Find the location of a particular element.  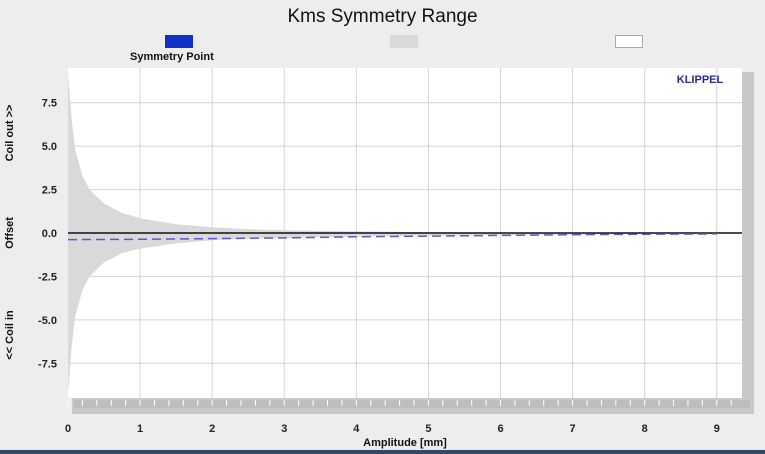

y-tick-label: 5.0 is located at coordinates (49, 147).